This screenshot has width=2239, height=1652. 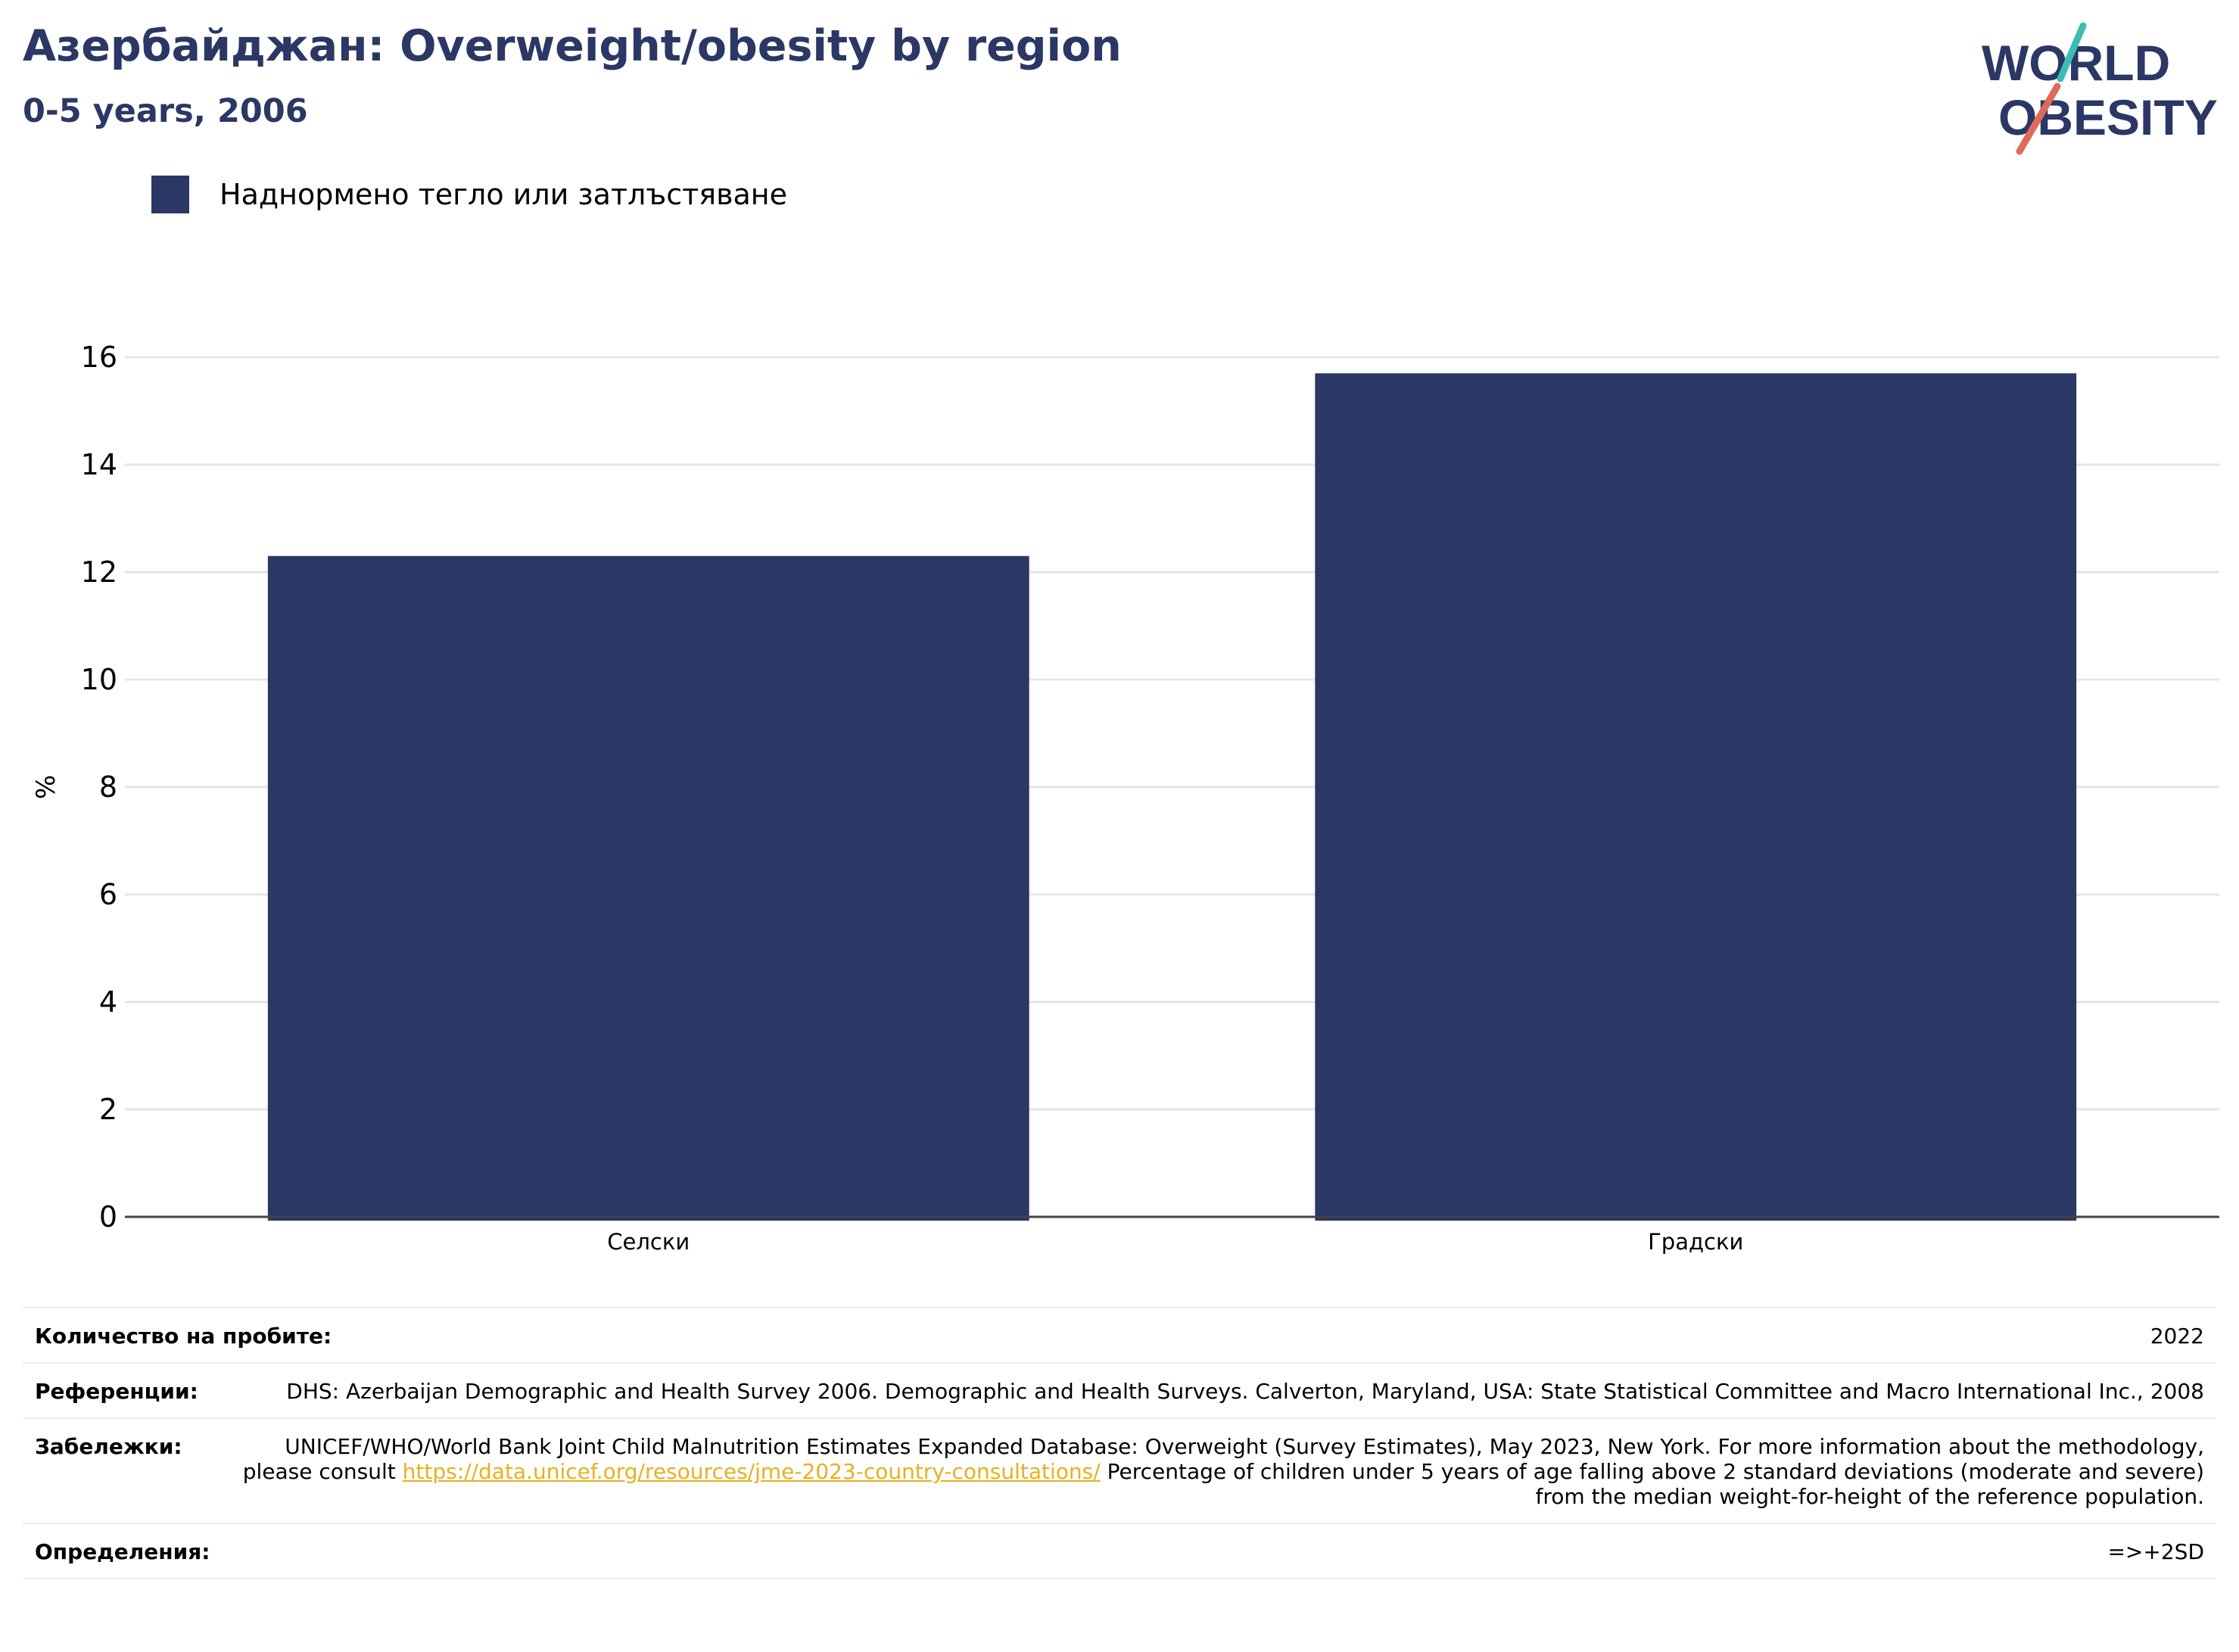 I want to click on meta-row-sample: Количество на пробите: 2022, so click(x=1120, y=1334).